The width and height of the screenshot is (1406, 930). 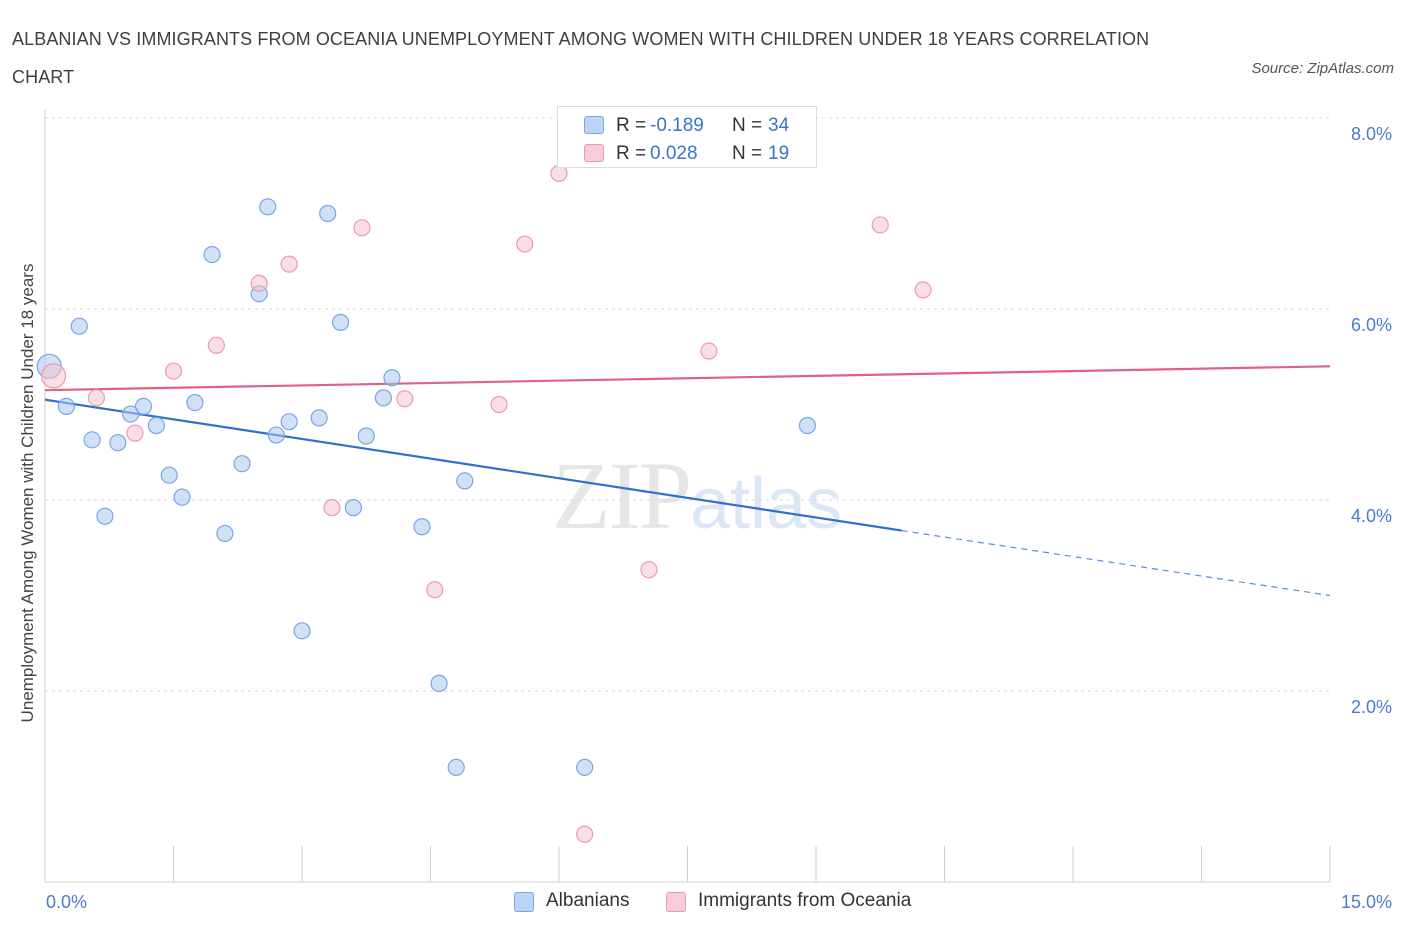 What do you see at coordinates (677, 125) in the screenshot?
I see `legend-r-value: -0.189` at bounding box center [677, 125].